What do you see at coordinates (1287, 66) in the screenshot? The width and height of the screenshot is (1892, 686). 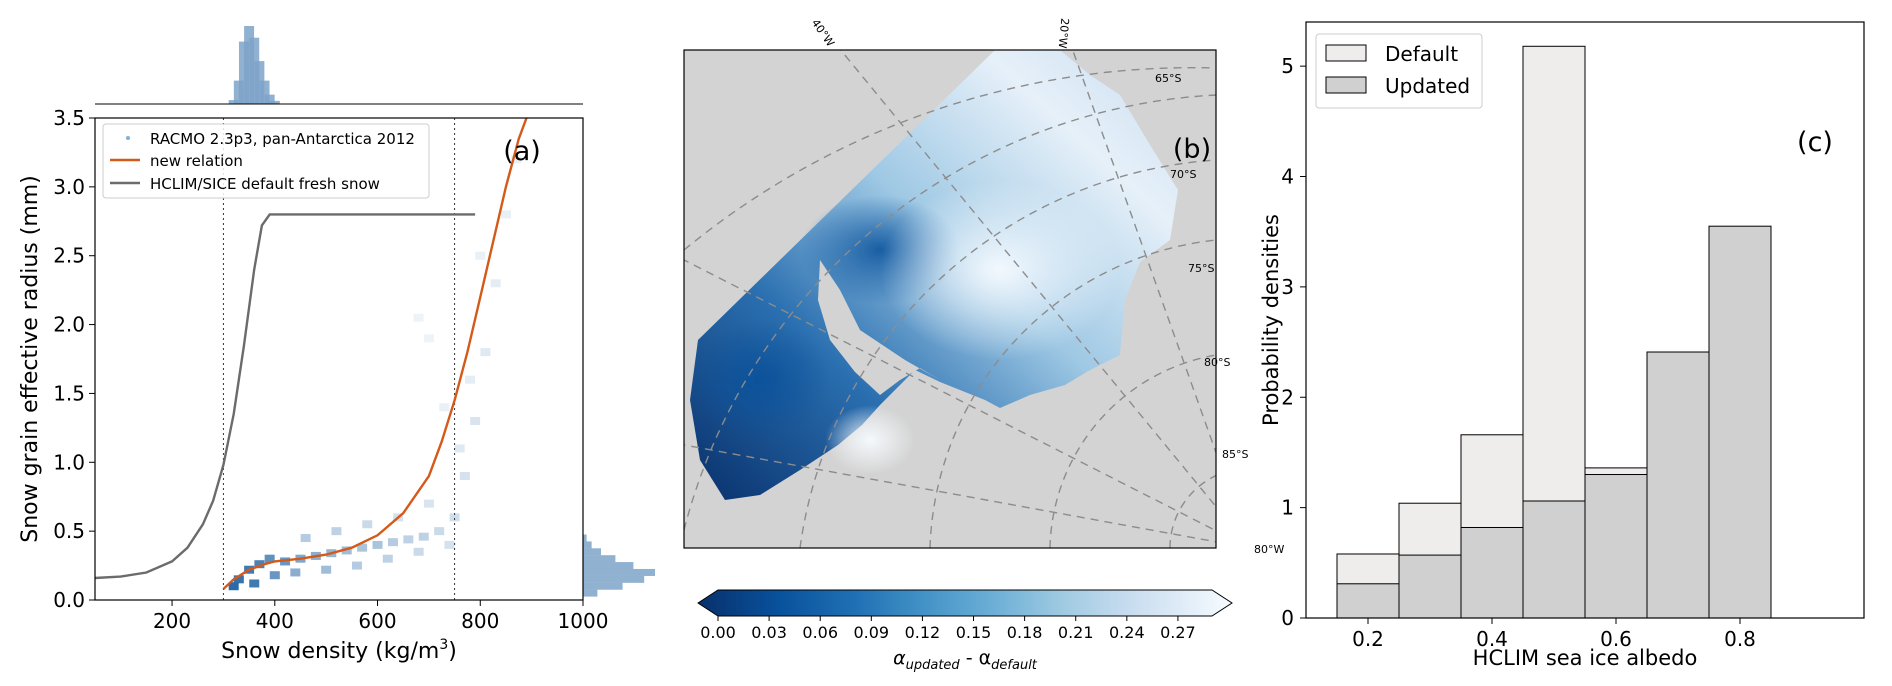 I see `y-tick-label: 5` at bounding box center [1287, 66].